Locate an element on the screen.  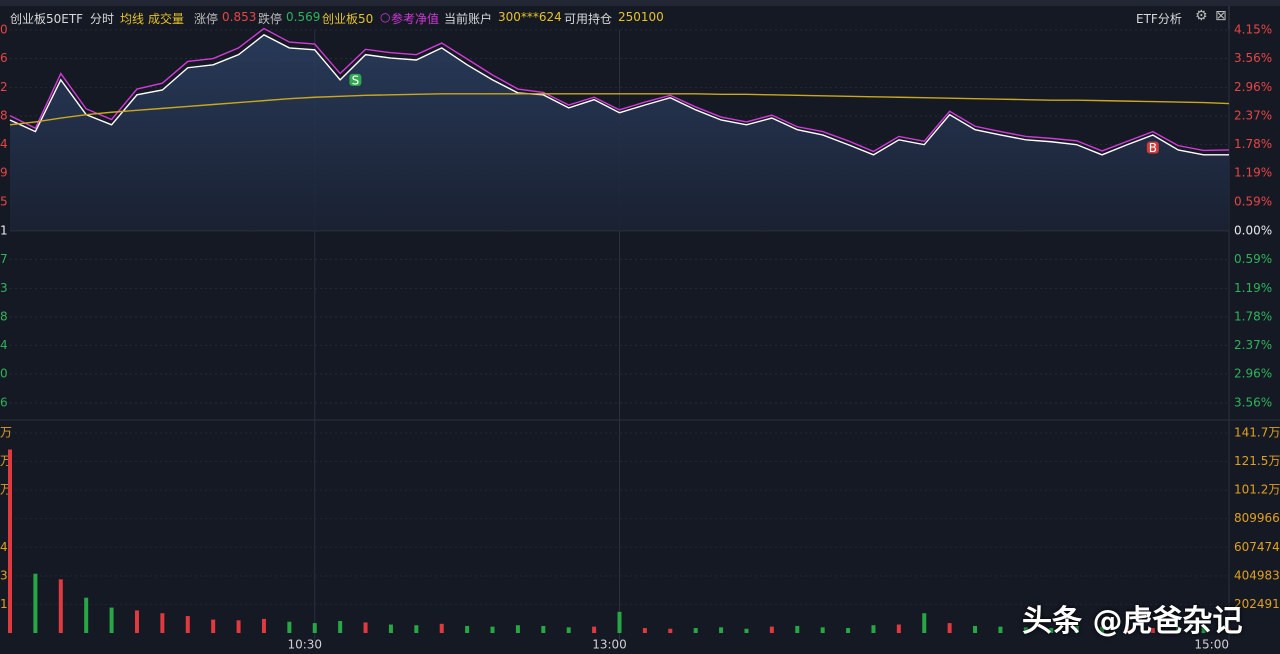
account-label: 当前账户 is located at coordinates (468, 19).